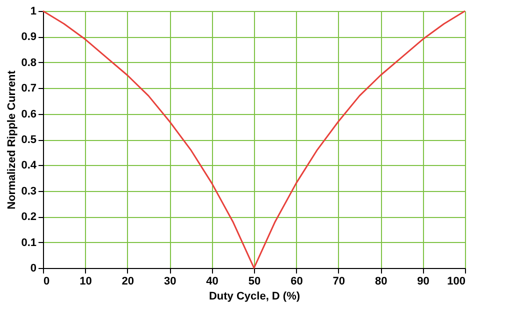 The height and width of the screenshot is (330, 518). I want to click on x-tick-label: 100, so click(456, 282).